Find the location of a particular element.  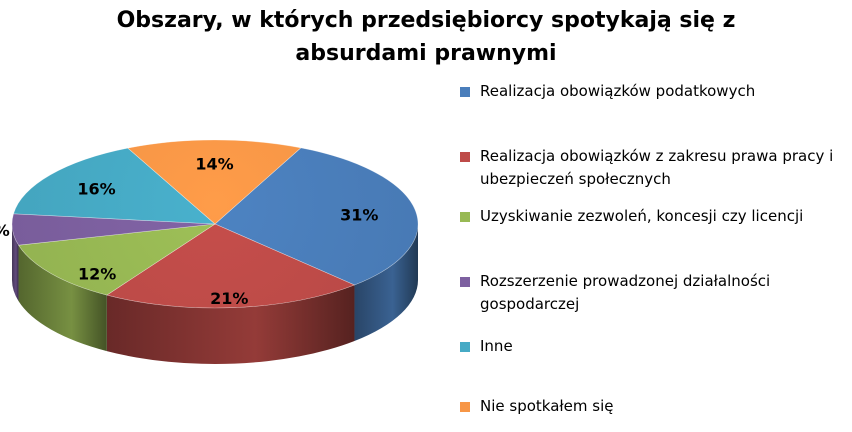

pie-label-uzyskiwanie-zezwolen-koncesji-czy-licencji: 12% is located at coordinates (97, 274).